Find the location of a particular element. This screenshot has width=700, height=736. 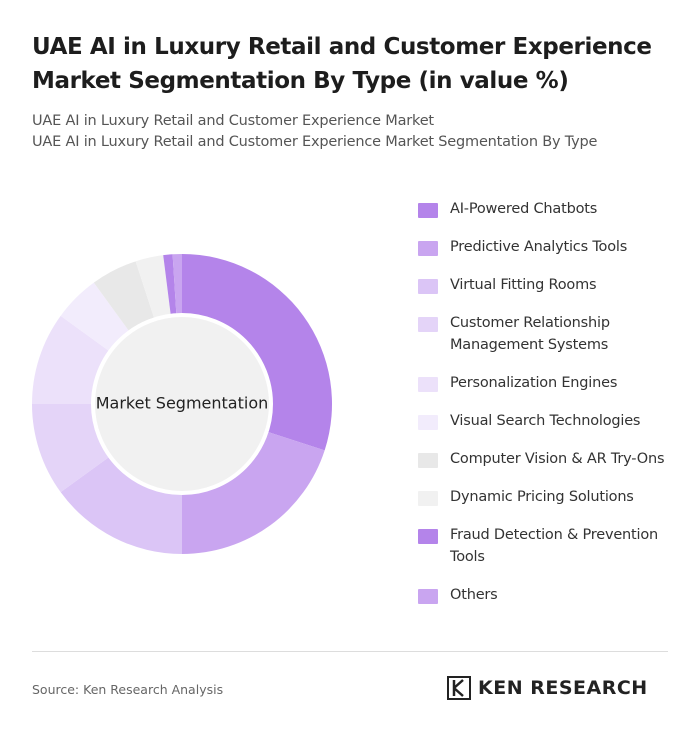

legend-item: Customer Relationship Management Systems is located at coordinates (553, 334).